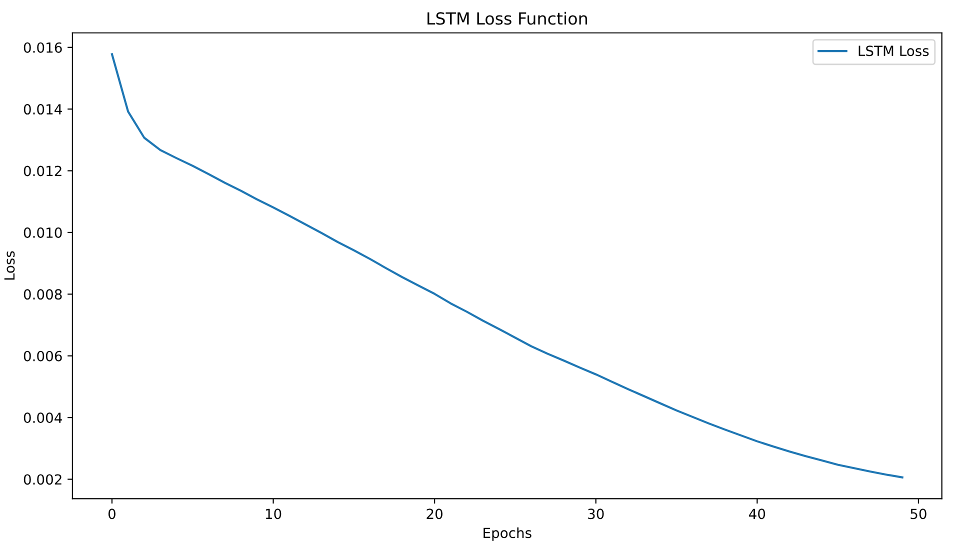 The image size is (966, 548). Describe the element at coordinates (43, 418) in the screenshot. I see `y-tick-label: 0.004` at that location.